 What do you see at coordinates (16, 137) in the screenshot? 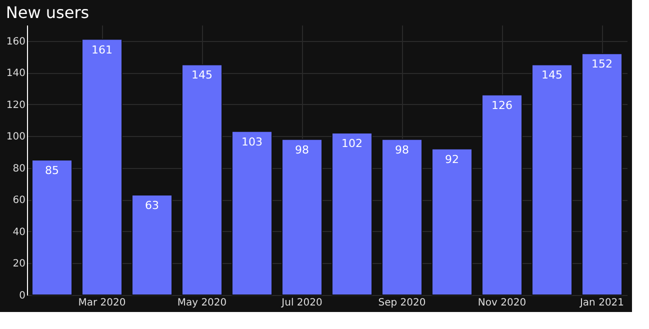
I see `y-tick-label: 100` at bounding box center [16, 137].